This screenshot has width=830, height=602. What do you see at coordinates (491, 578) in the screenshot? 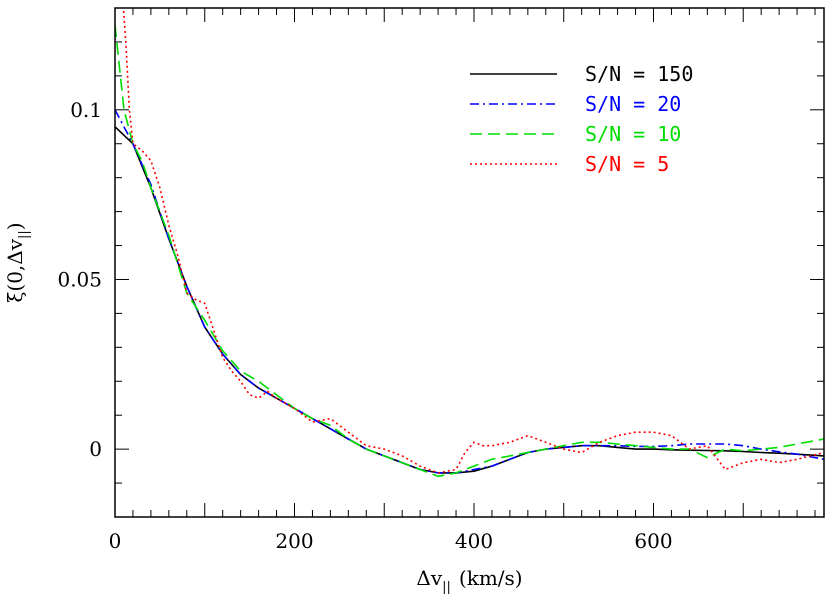
I see `x-axis-label-unit: (km/s)` at bounding box center [491, 578].